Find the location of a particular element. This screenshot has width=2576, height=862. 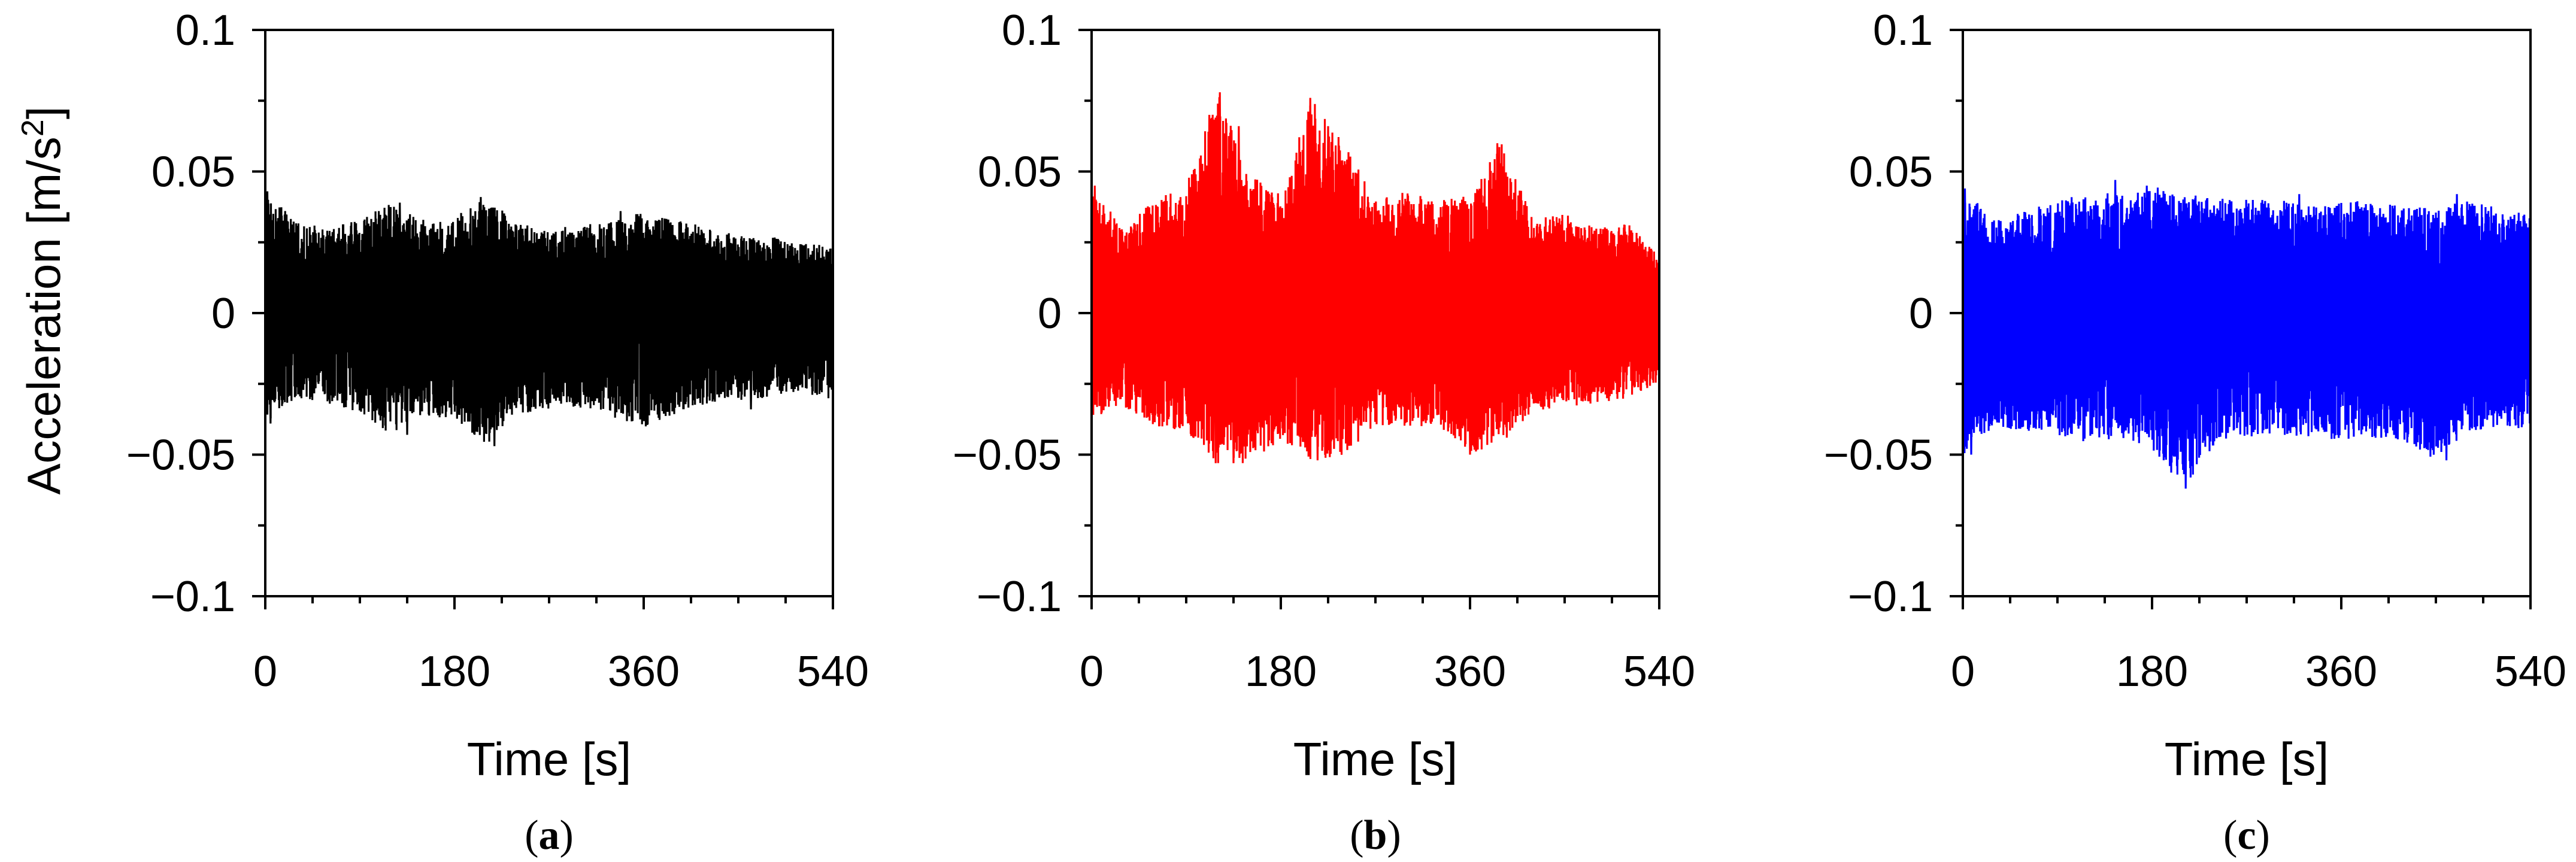

panel-label-letter: c is located at coordinates (2246, 835).